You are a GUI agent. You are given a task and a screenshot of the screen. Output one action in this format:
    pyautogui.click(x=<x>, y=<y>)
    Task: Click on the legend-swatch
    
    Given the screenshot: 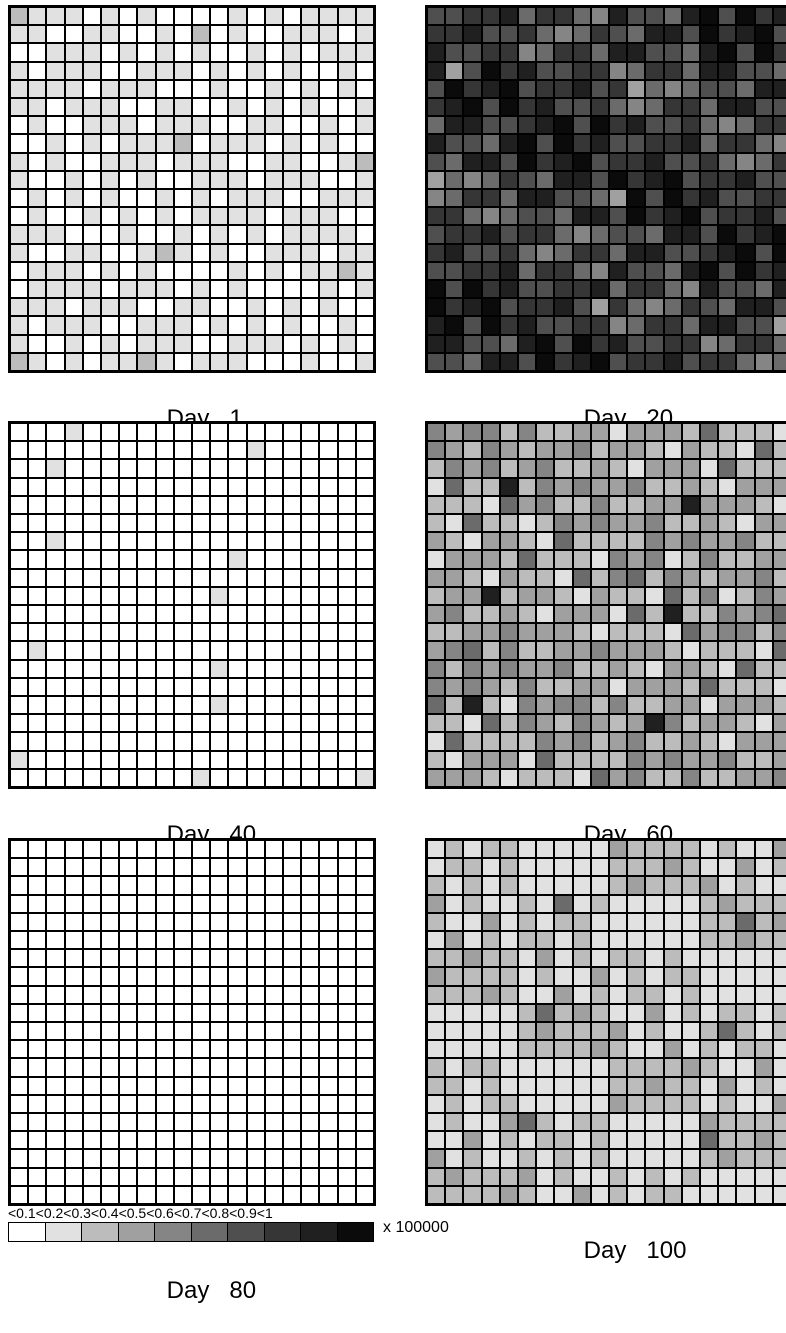 What is the action you would take?
    pyautogui.click(x=63, y=1232)
    